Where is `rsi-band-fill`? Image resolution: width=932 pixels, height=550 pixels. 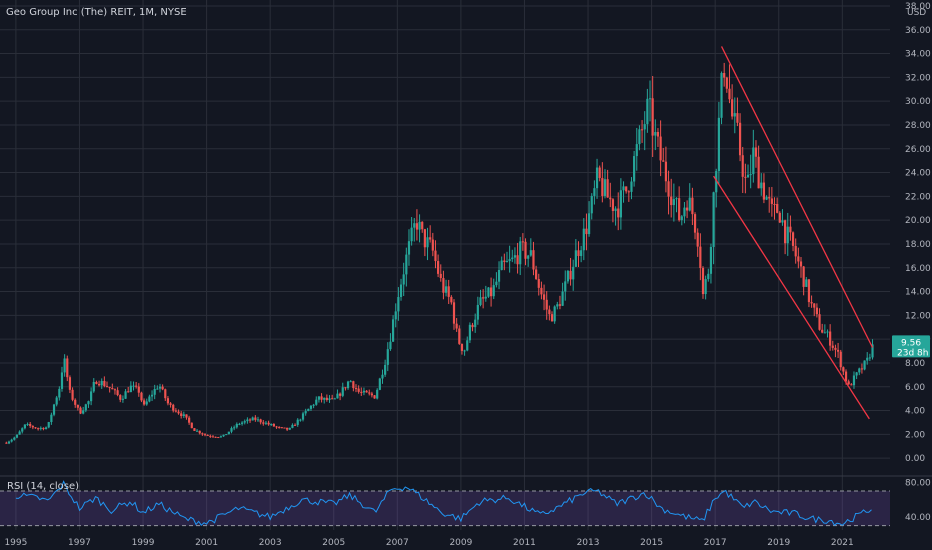
rsi-band-fill is located at coordinates (445, 508).